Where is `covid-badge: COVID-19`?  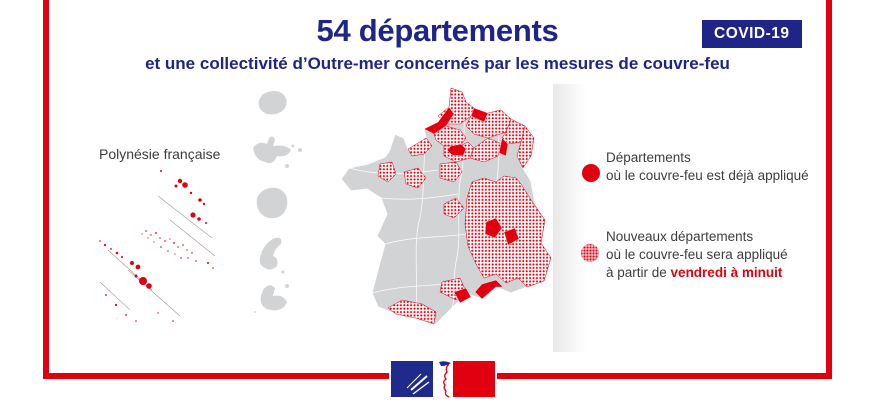 covid-badge: COVID-19 is located at coordinates (752, 34).